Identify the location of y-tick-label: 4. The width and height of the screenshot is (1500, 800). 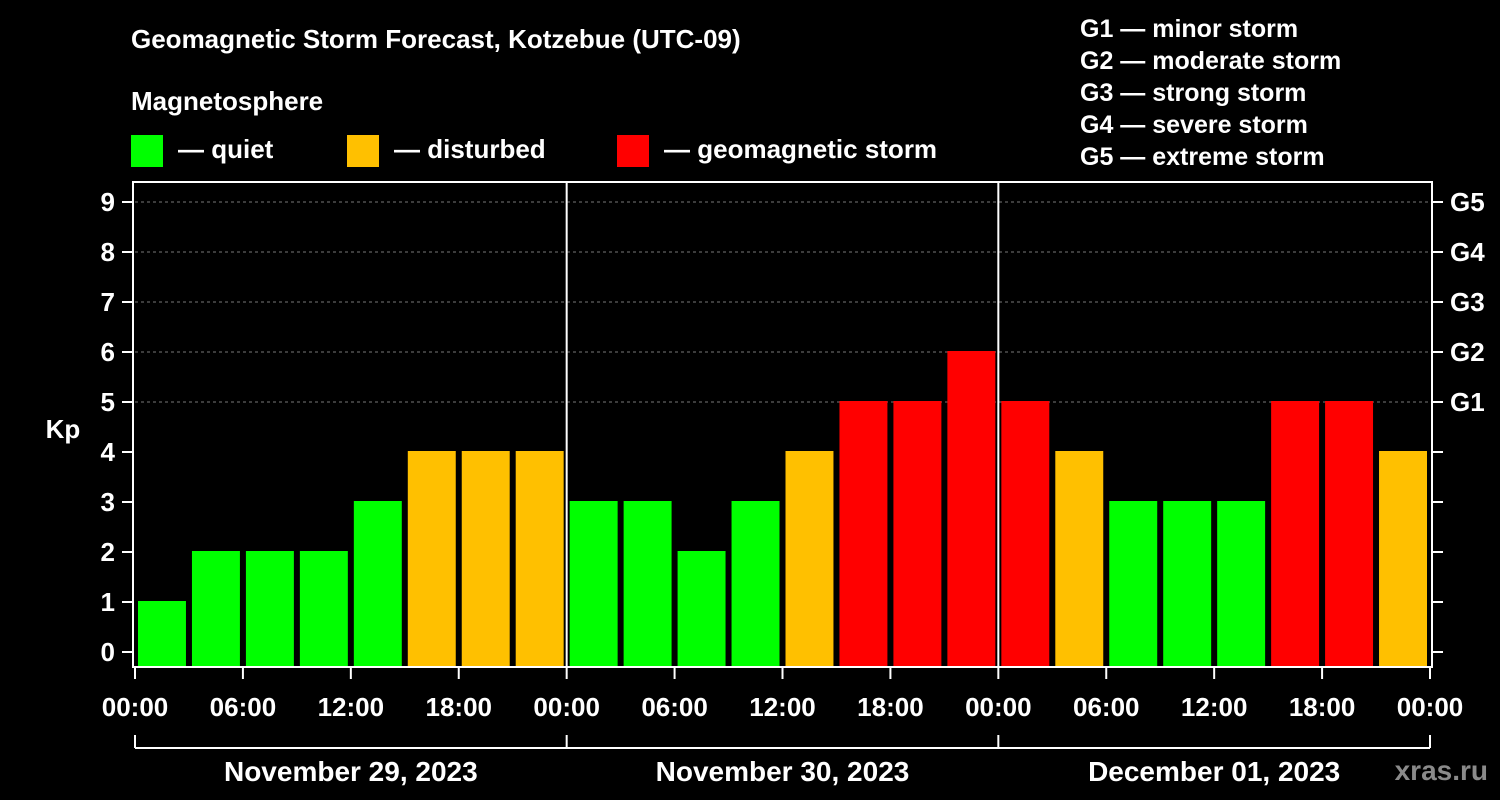
(108, 452).